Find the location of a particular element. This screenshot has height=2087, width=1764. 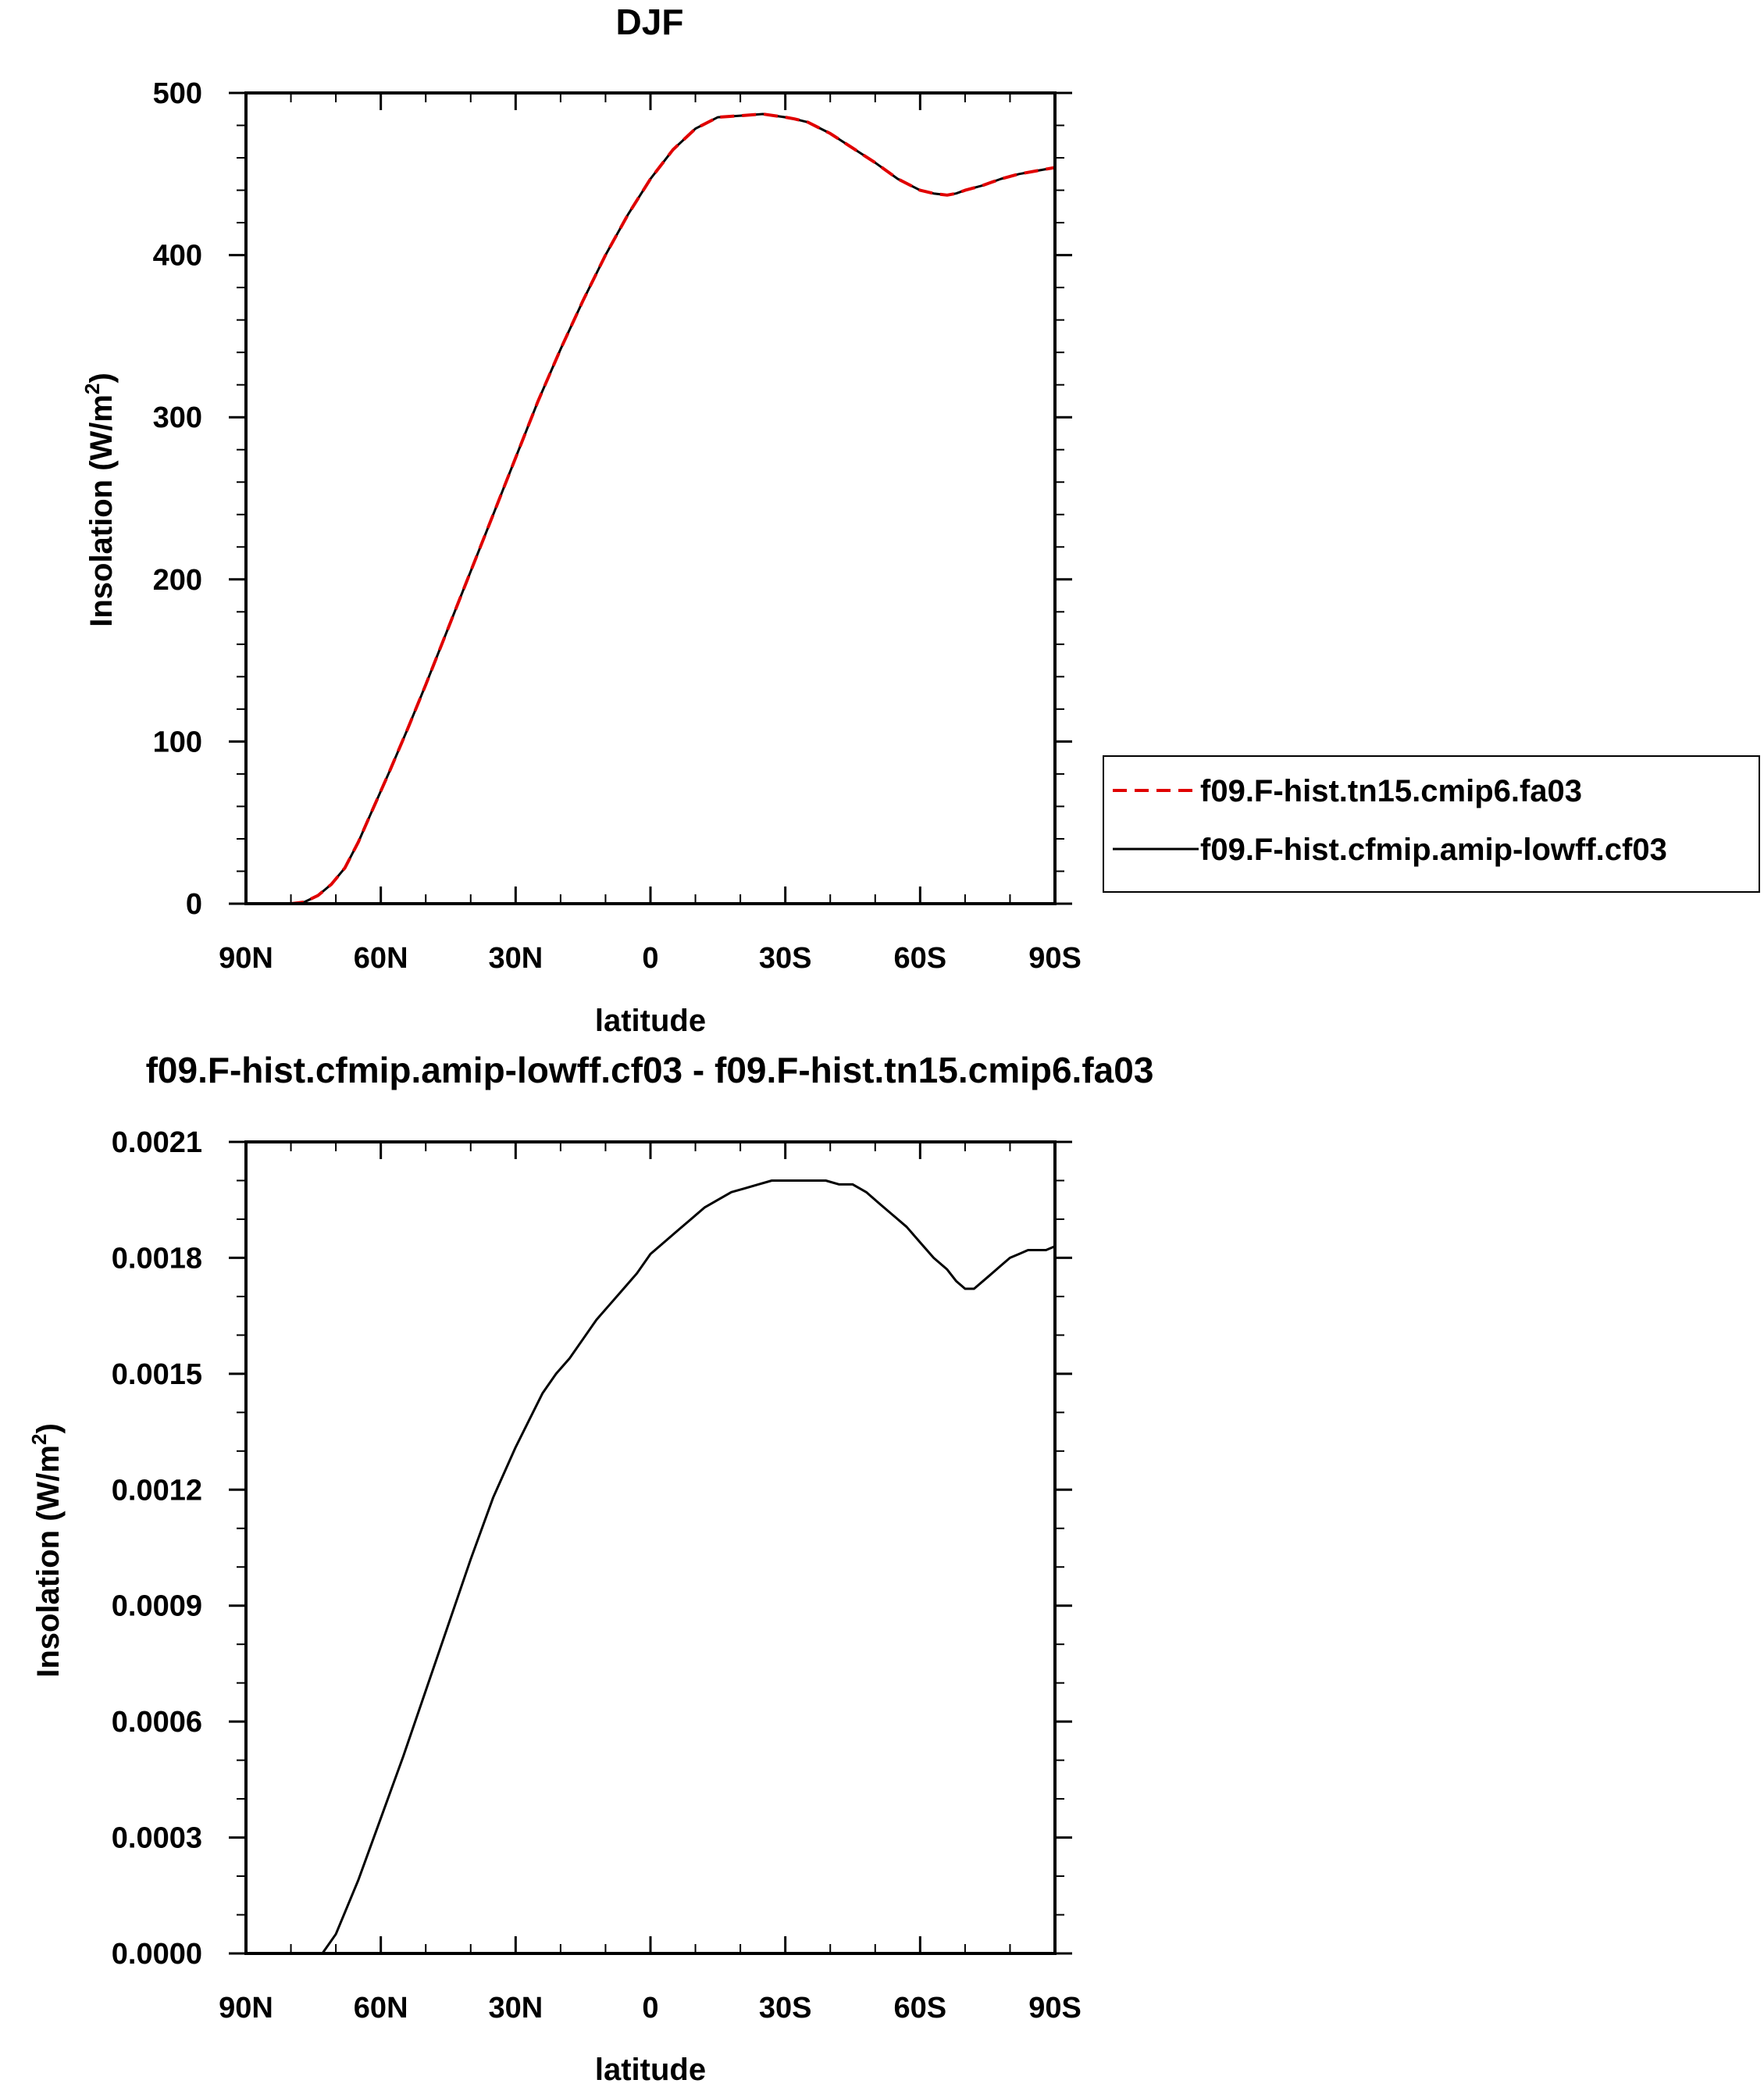

y-tick-label: 0.0000 is located at coordinates (157, 1955).